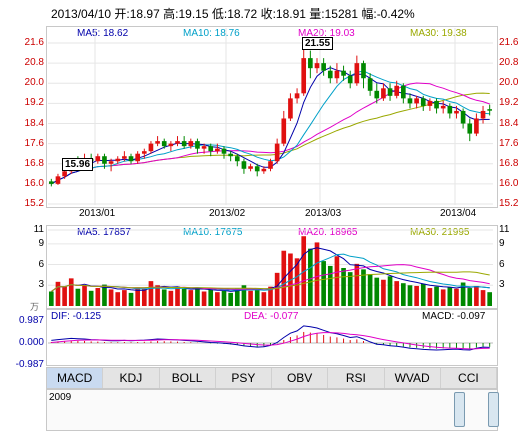  Describe the element at coordinates (76, 316) in the screenshot. I see `macd-dif-legend: DIF: -0.125` at that location.